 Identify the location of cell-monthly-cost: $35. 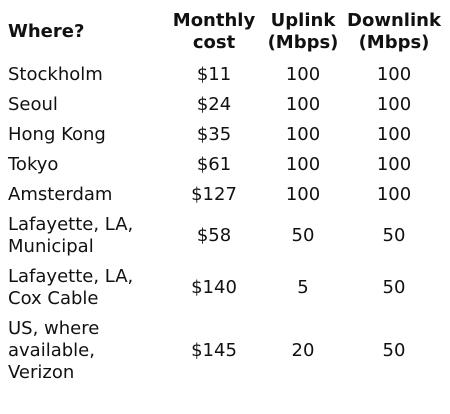
(214, 134).